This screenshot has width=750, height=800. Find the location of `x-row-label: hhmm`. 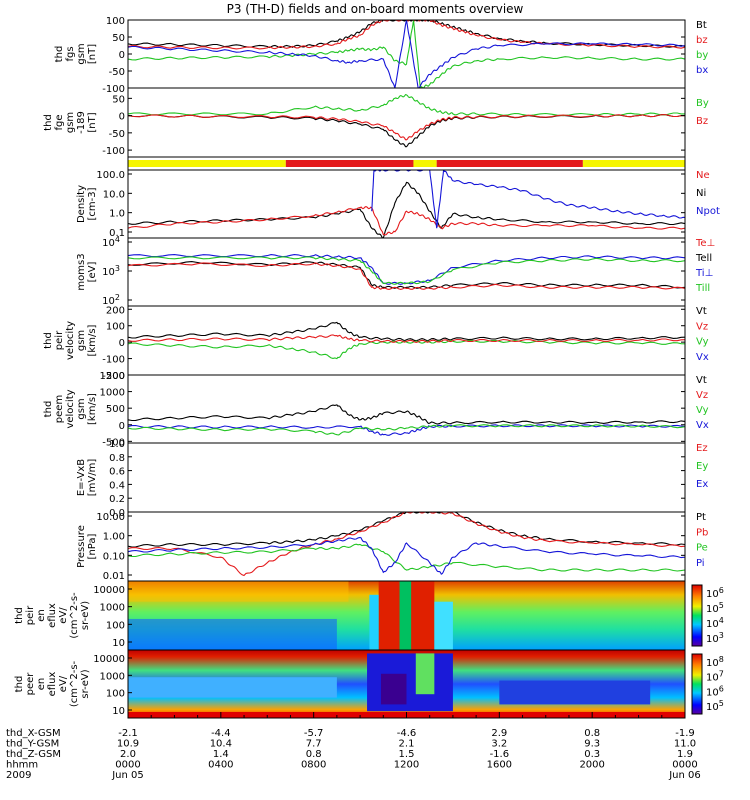

x-row-label: hhmm is located at coordinates (22, 765).